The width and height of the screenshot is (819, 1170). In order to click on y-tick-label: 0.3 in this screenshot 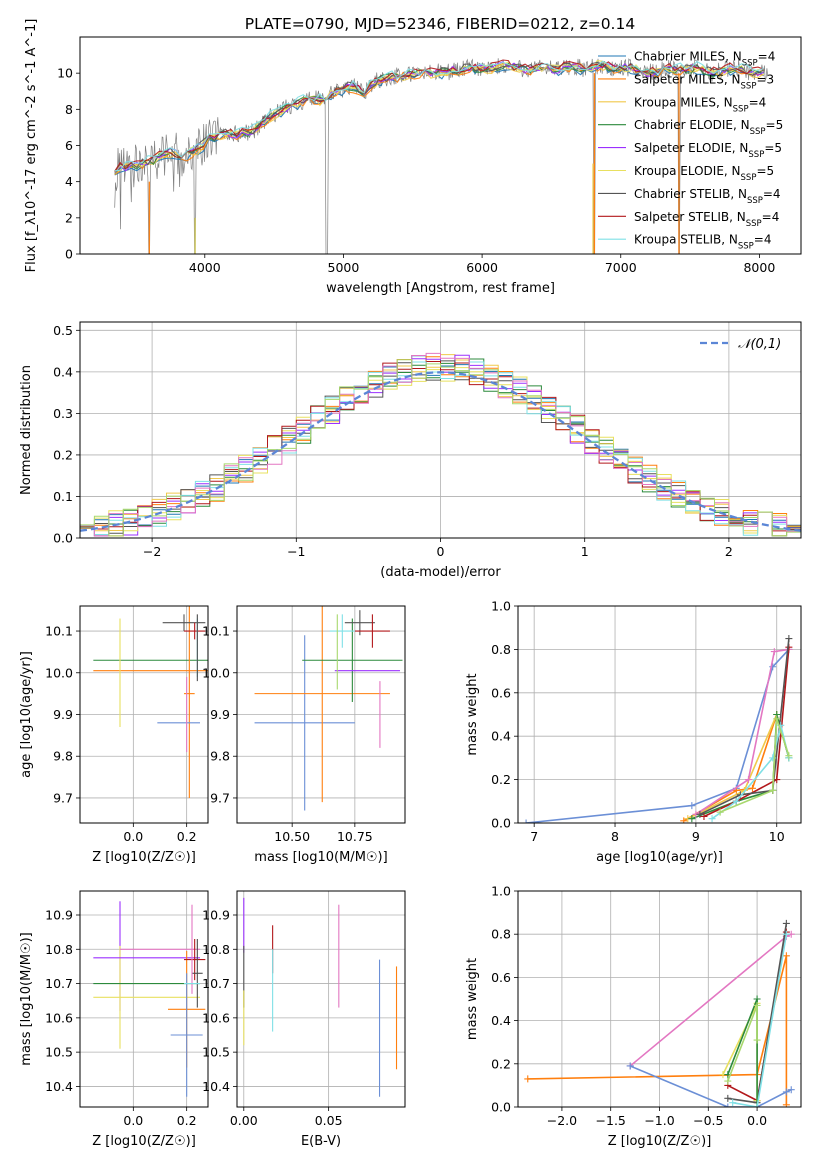, I will do `click(63, 413)`.